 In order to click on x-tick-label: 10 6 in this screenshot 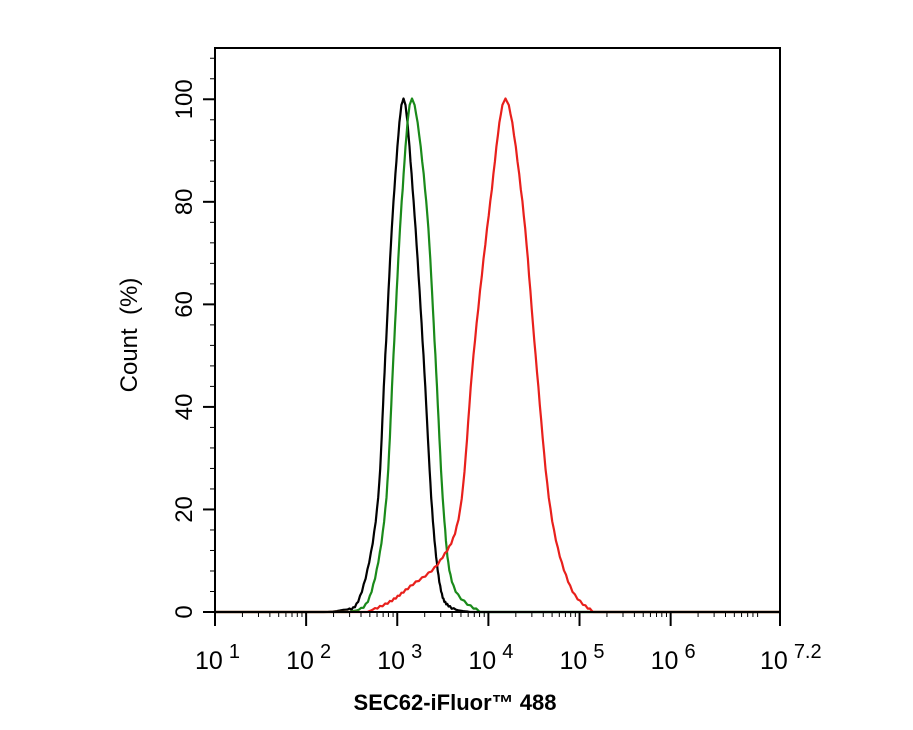, I will do `click(673, 658)`.